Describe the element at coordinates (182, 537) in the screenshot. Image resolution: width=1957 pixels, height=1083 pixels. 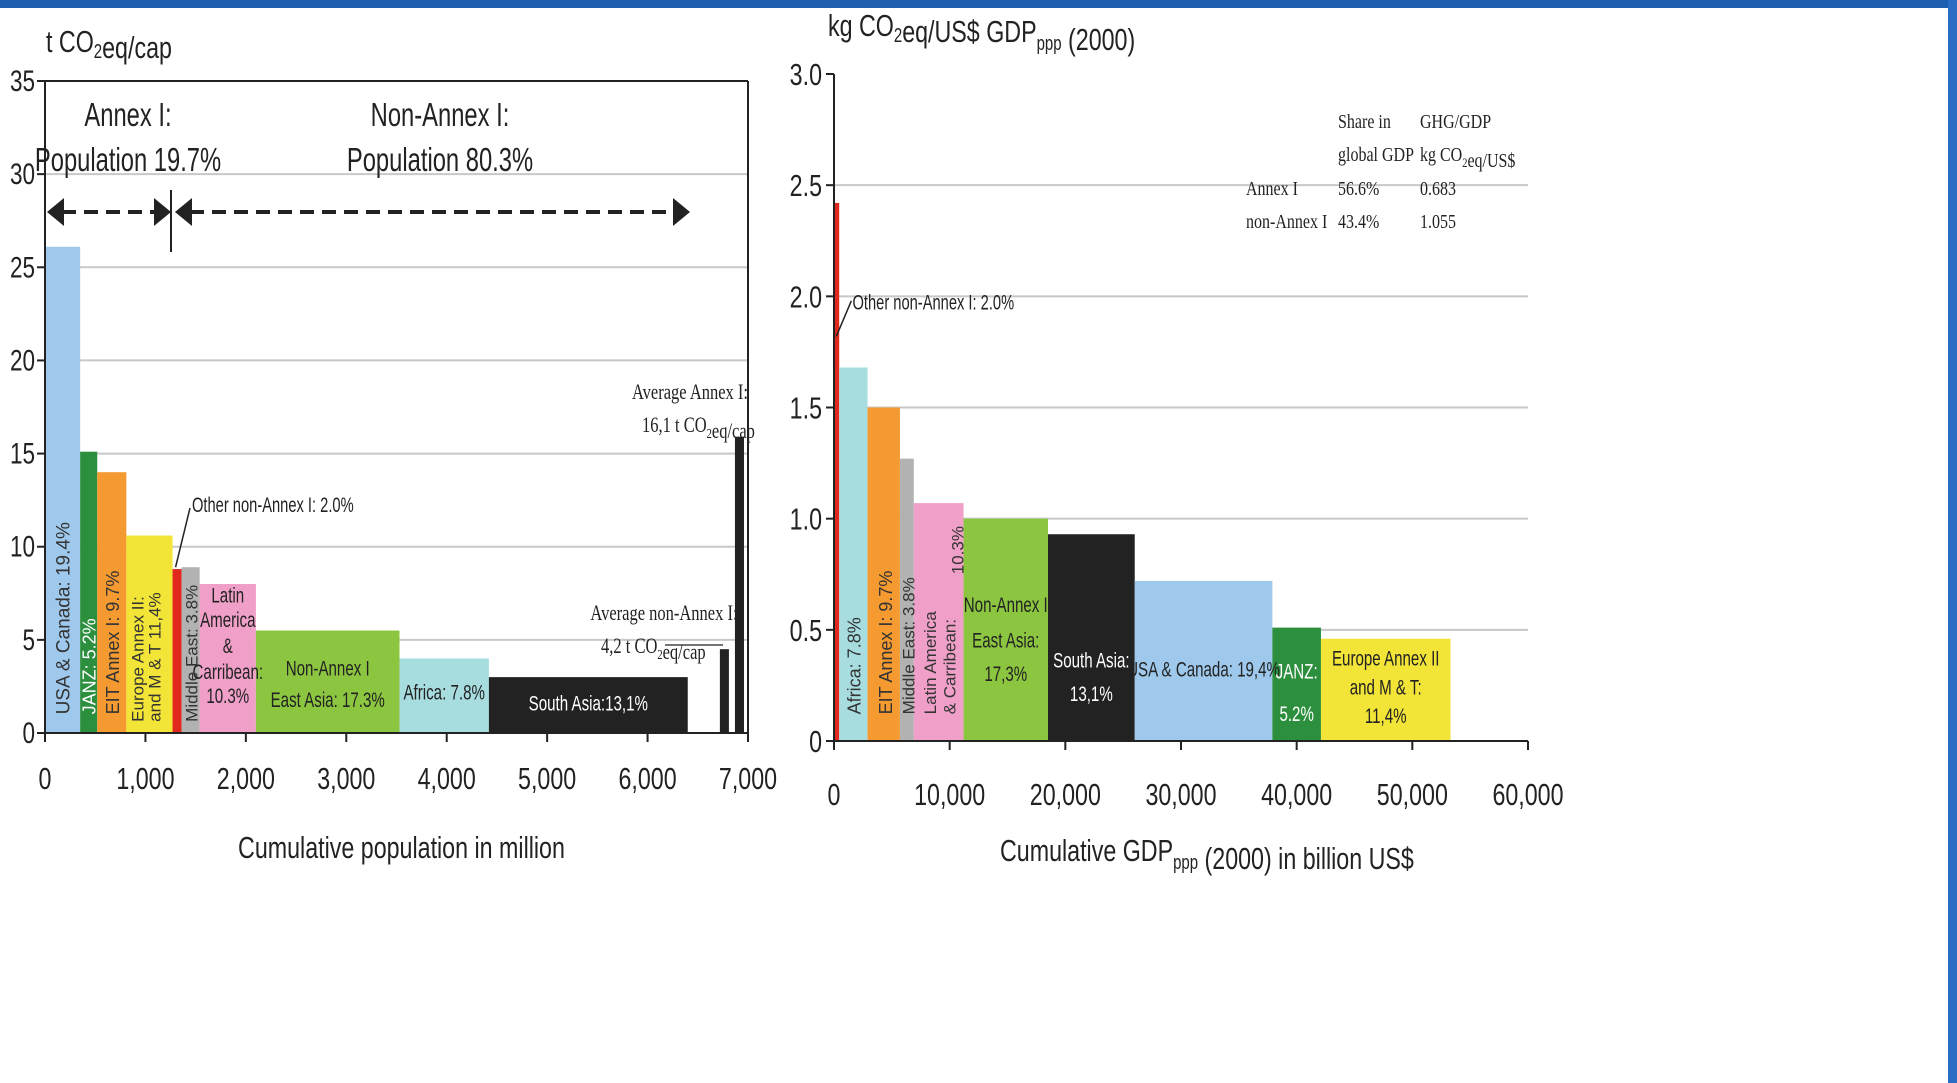
I see `left-other-pointer` at that location.